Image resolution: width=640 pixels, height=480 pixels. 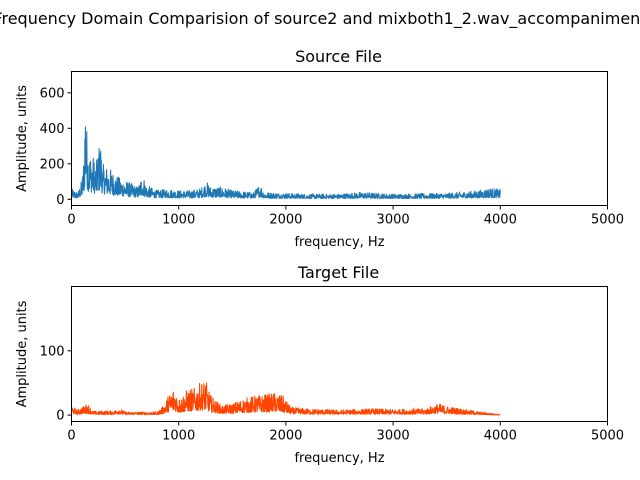 What do you see at coordinates (393, 220) in the screenshot?
I see `source-file-x-tick-label: 3000` at bounding box center [393, 220].